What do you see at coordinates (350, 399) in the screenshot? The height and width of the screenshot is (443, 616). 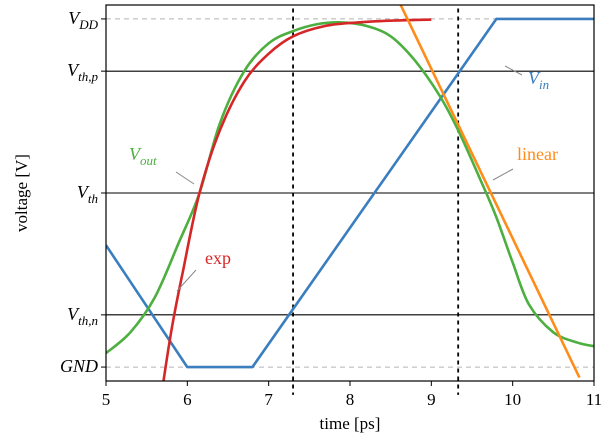 I see `x-tick-label-3: 8` at bounding box center [350, 399].